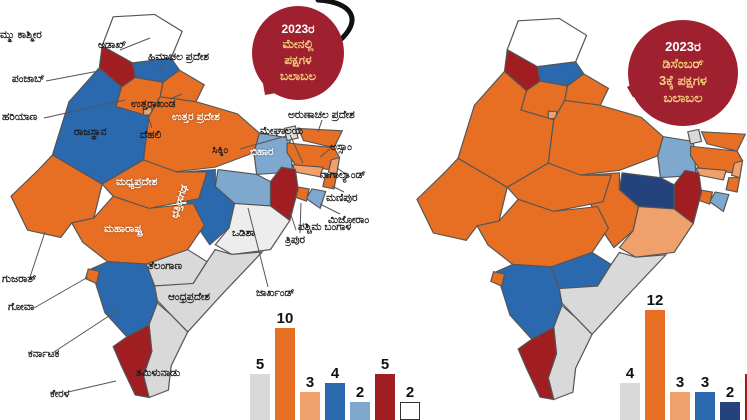  I want to click on title-bubble-december-2023: 2023ರ ಡಿಸೆಂಬರ್ 3ಕ್ಕೆ ಪಕ್ಷಗಳ ಬಲಾಬಲ, so click(676, 73).